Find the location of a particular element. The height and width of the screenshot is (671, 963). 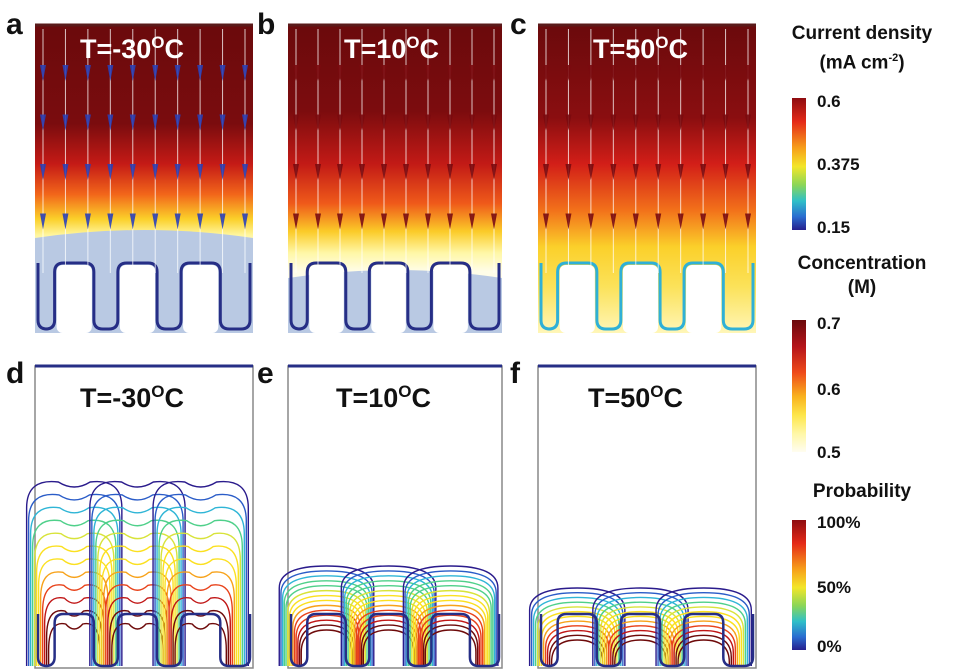

panel-d-frame is located at coordinates (144, 517).